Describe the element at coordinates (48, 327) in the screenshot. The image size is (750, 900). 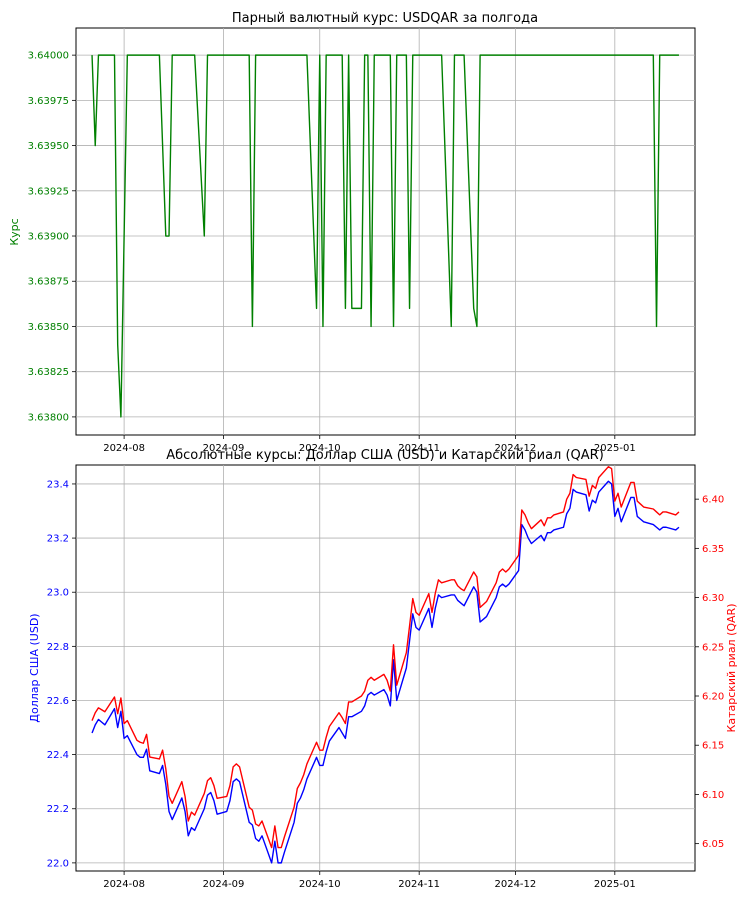
I see `y-tick-label: 3.63850` at that location.